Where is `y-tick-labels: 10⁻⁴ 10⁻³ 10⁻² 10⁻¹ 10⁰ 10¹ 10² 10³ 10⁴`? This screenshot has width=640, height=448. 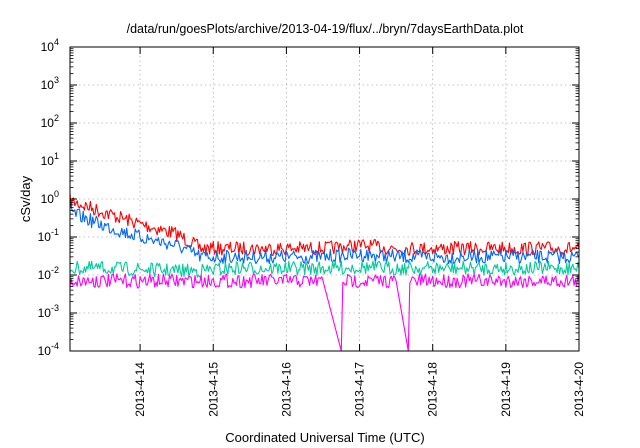 y-tick-labels: 10⁻⁴ 10⁻³ 10⁻² 10⁻¹ 10⁰ 10¹ 10² 10³ 10⁴ is located at coordinates (48, 197).